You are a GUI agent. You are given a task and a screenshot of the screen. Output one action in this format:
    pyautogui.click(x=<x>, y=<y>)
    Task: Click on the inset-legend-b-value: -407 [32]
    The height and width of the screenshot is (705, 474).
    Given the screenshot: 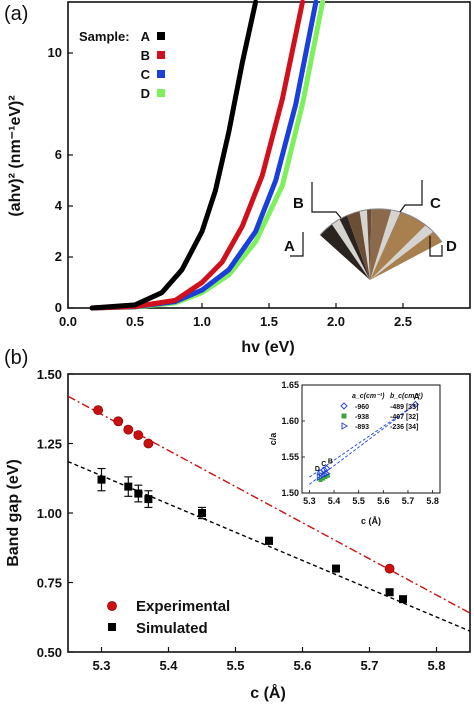 What is the action you would take?
    pyautogui.click(x=404, y=417)
    